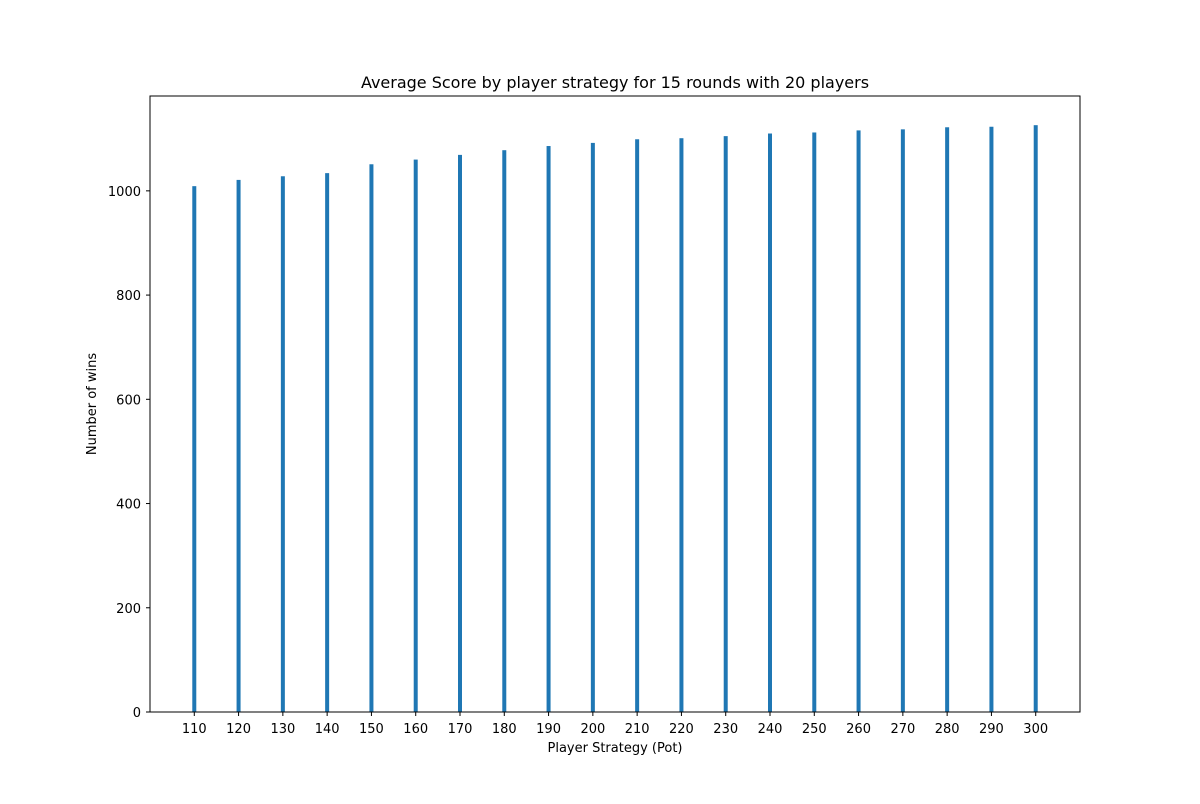 Image resolution: width=1200 pixels, height=804 pixels. What do you see at coordinates (129, 453) in the screenshot?
I see `y-axis-ticks: 0 200 400 600 800 1000` at bounding box center [129, 453].